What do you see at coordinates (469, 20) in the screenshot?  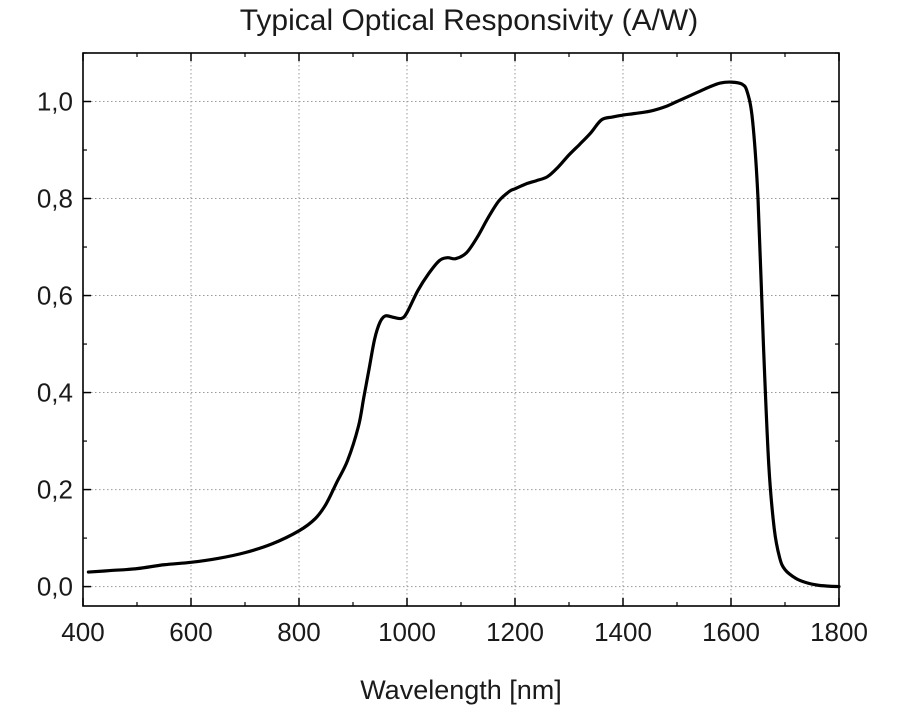 I see `chart-title: Typical Optical Responsivity (A/W)` at bounding box center [469, 20].